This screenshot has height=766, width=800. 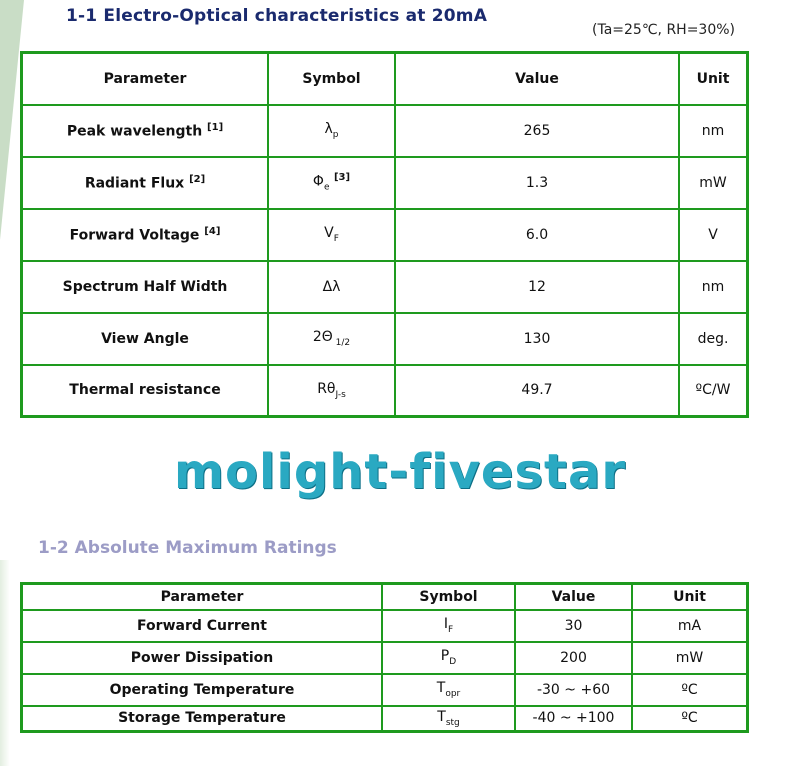 What do you see at coordinates (664, 30) in the screenshot?
I see `test-conditions: (Ta=25℃, RH=30%)` at bounding box center [664, 30].